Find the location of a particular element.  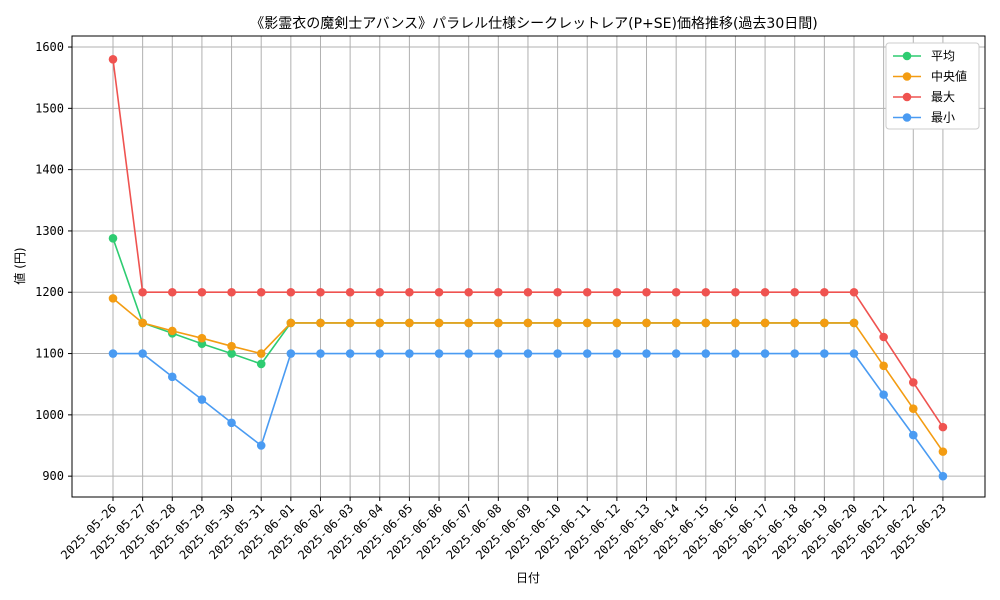

legend-label: 最大 is located at coordinates (943, 97).